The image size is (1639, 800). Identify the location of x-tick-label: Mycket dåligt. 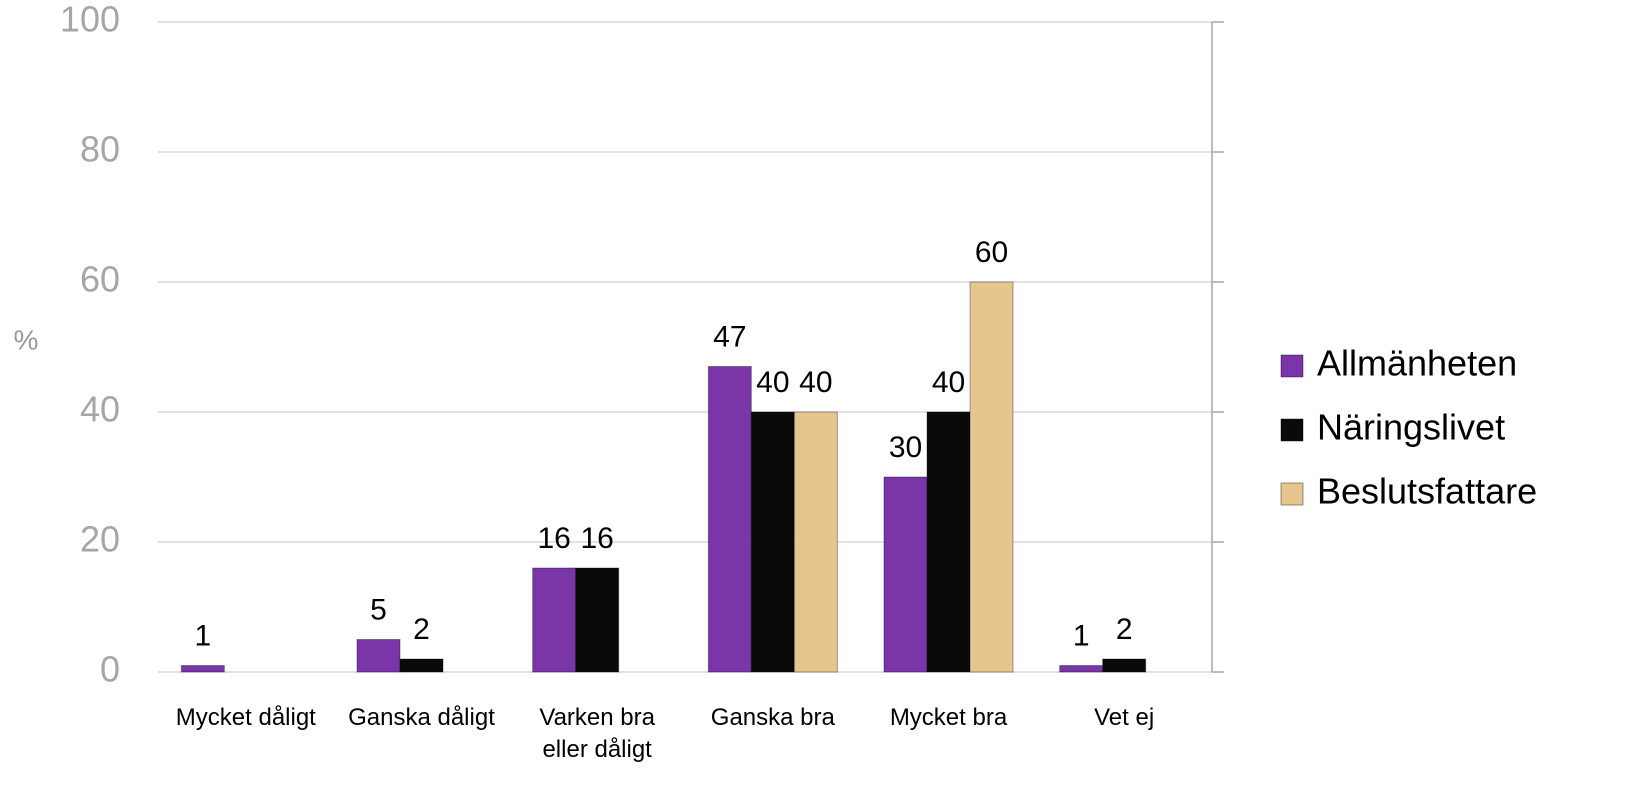
(245, 717).